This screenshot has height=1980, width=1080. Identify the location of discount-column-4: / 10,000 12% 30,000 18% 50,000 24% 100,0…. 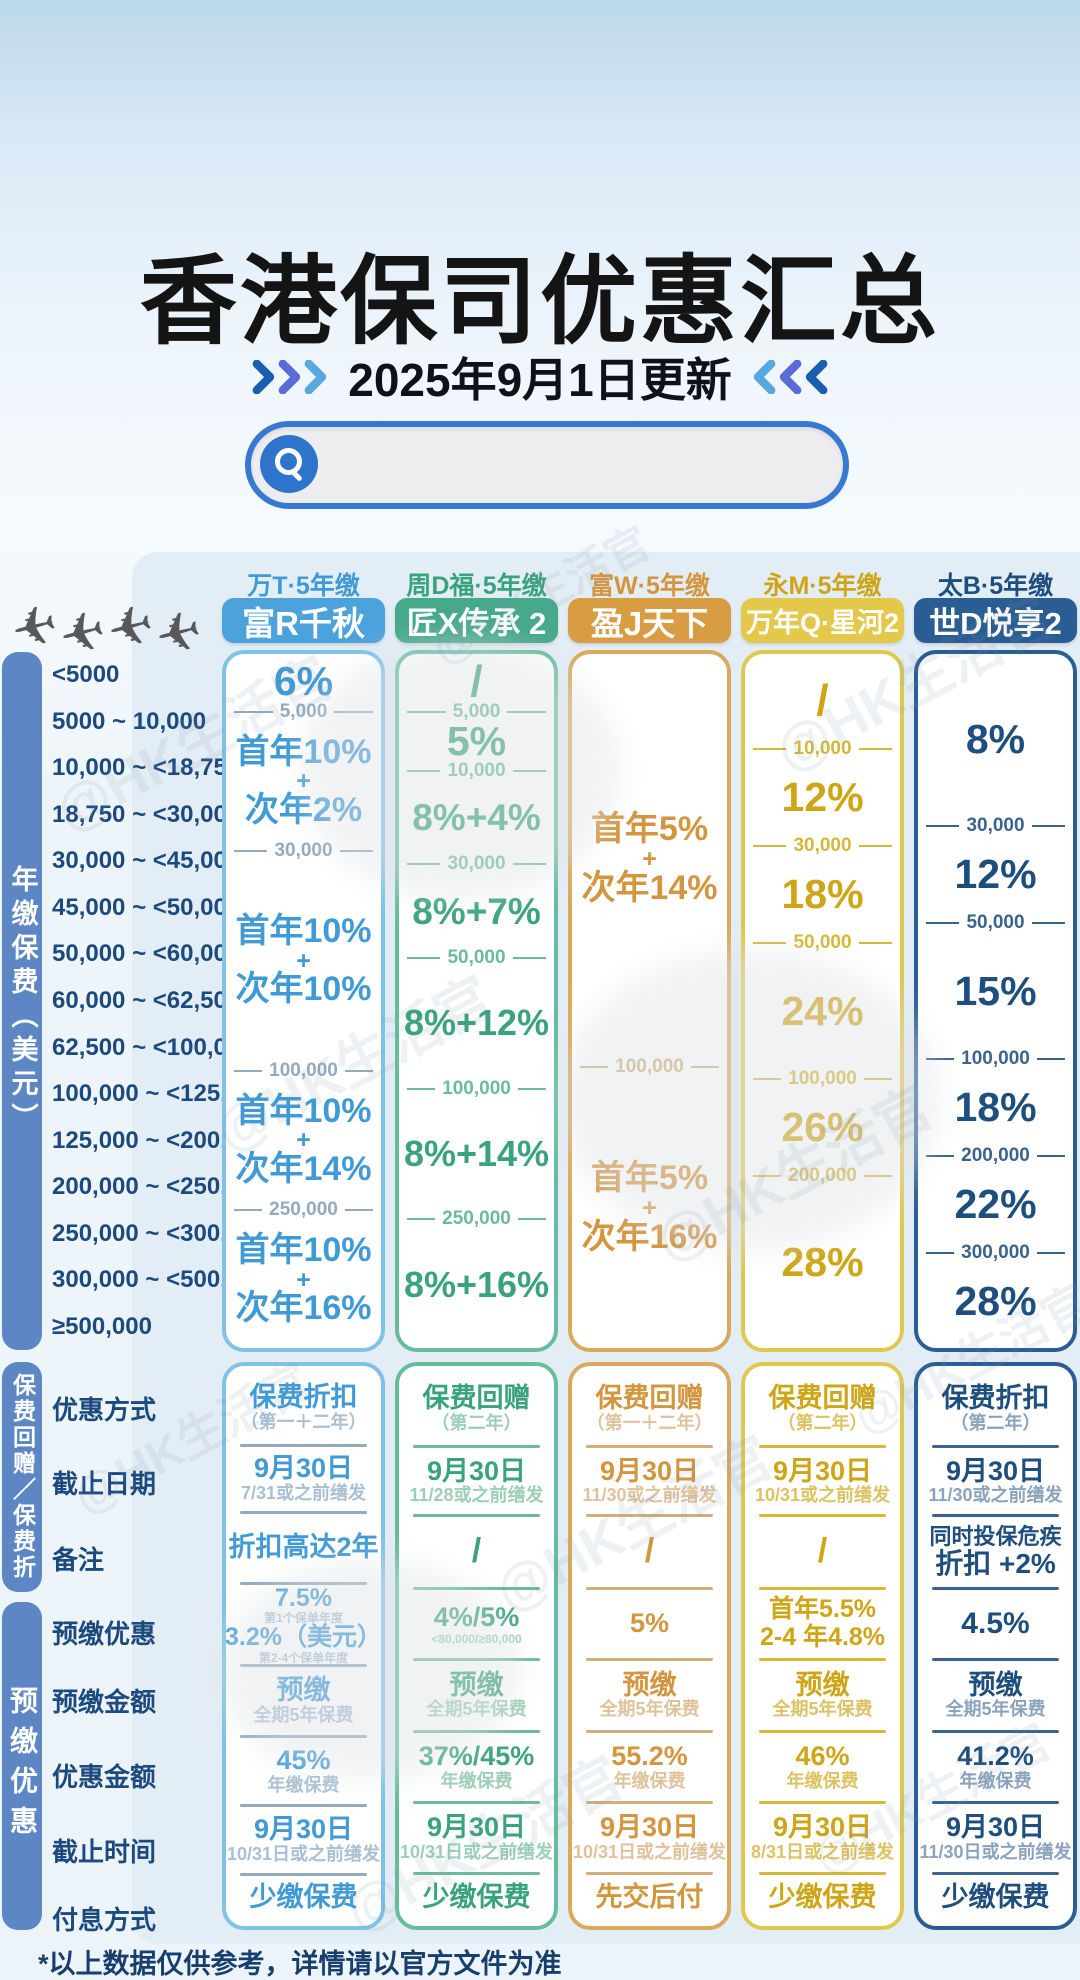
(822, 1001).